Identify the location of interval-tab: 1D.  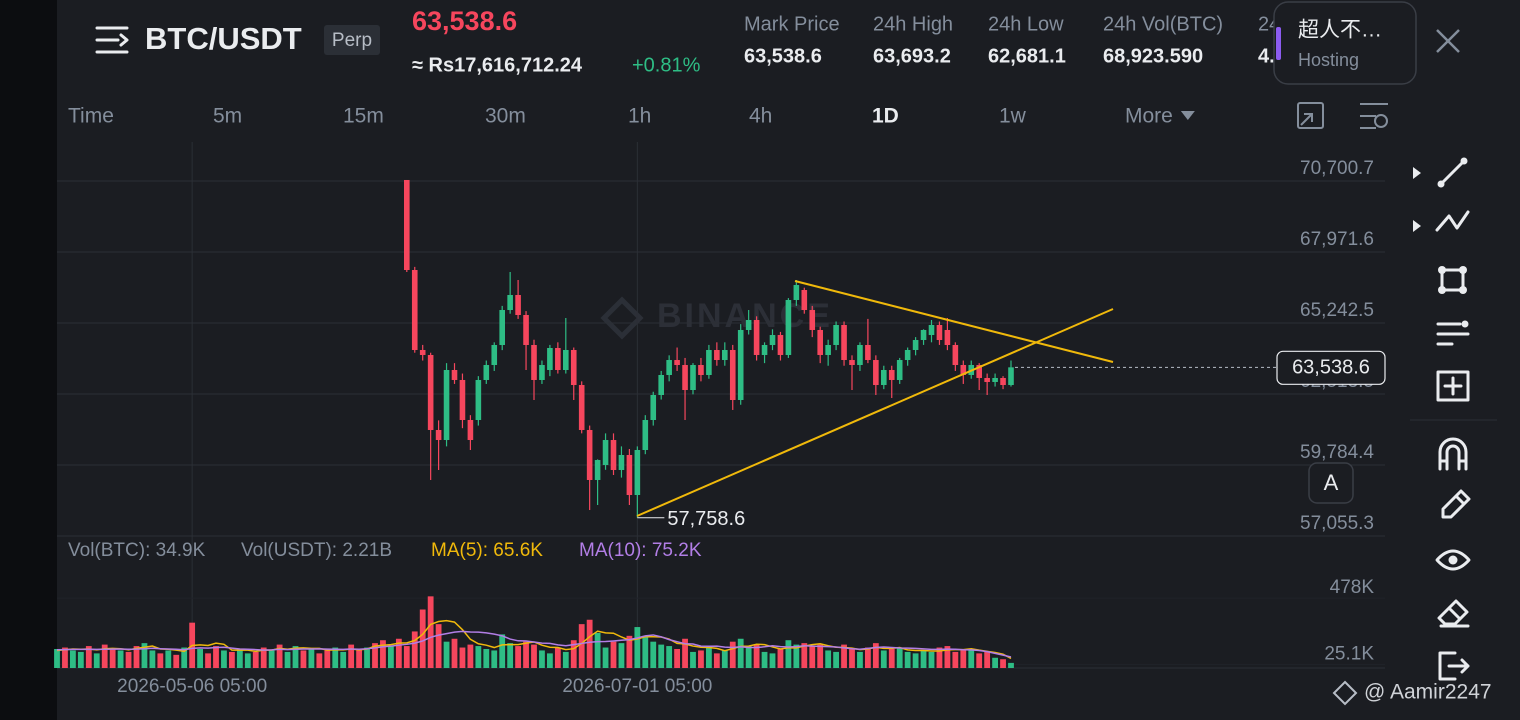
(885, 116).